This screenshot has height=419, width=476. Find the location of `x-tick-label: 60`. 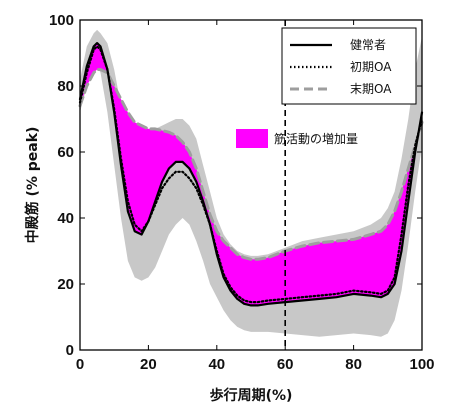

x-tick-label: 60 is located at coordinates (285, 364).